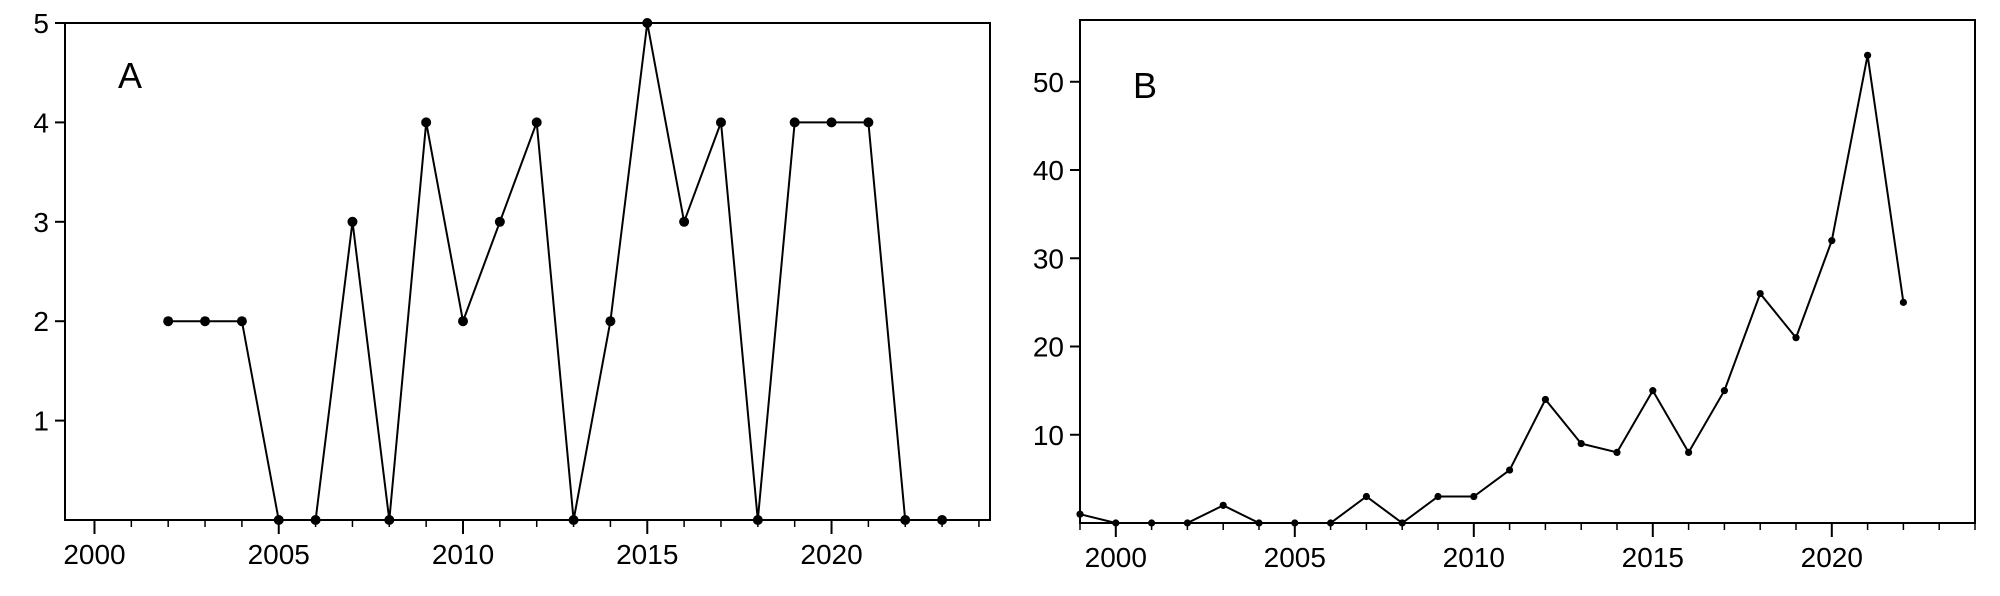  I want to click on y-tick-label: 1, so click(41, 421).